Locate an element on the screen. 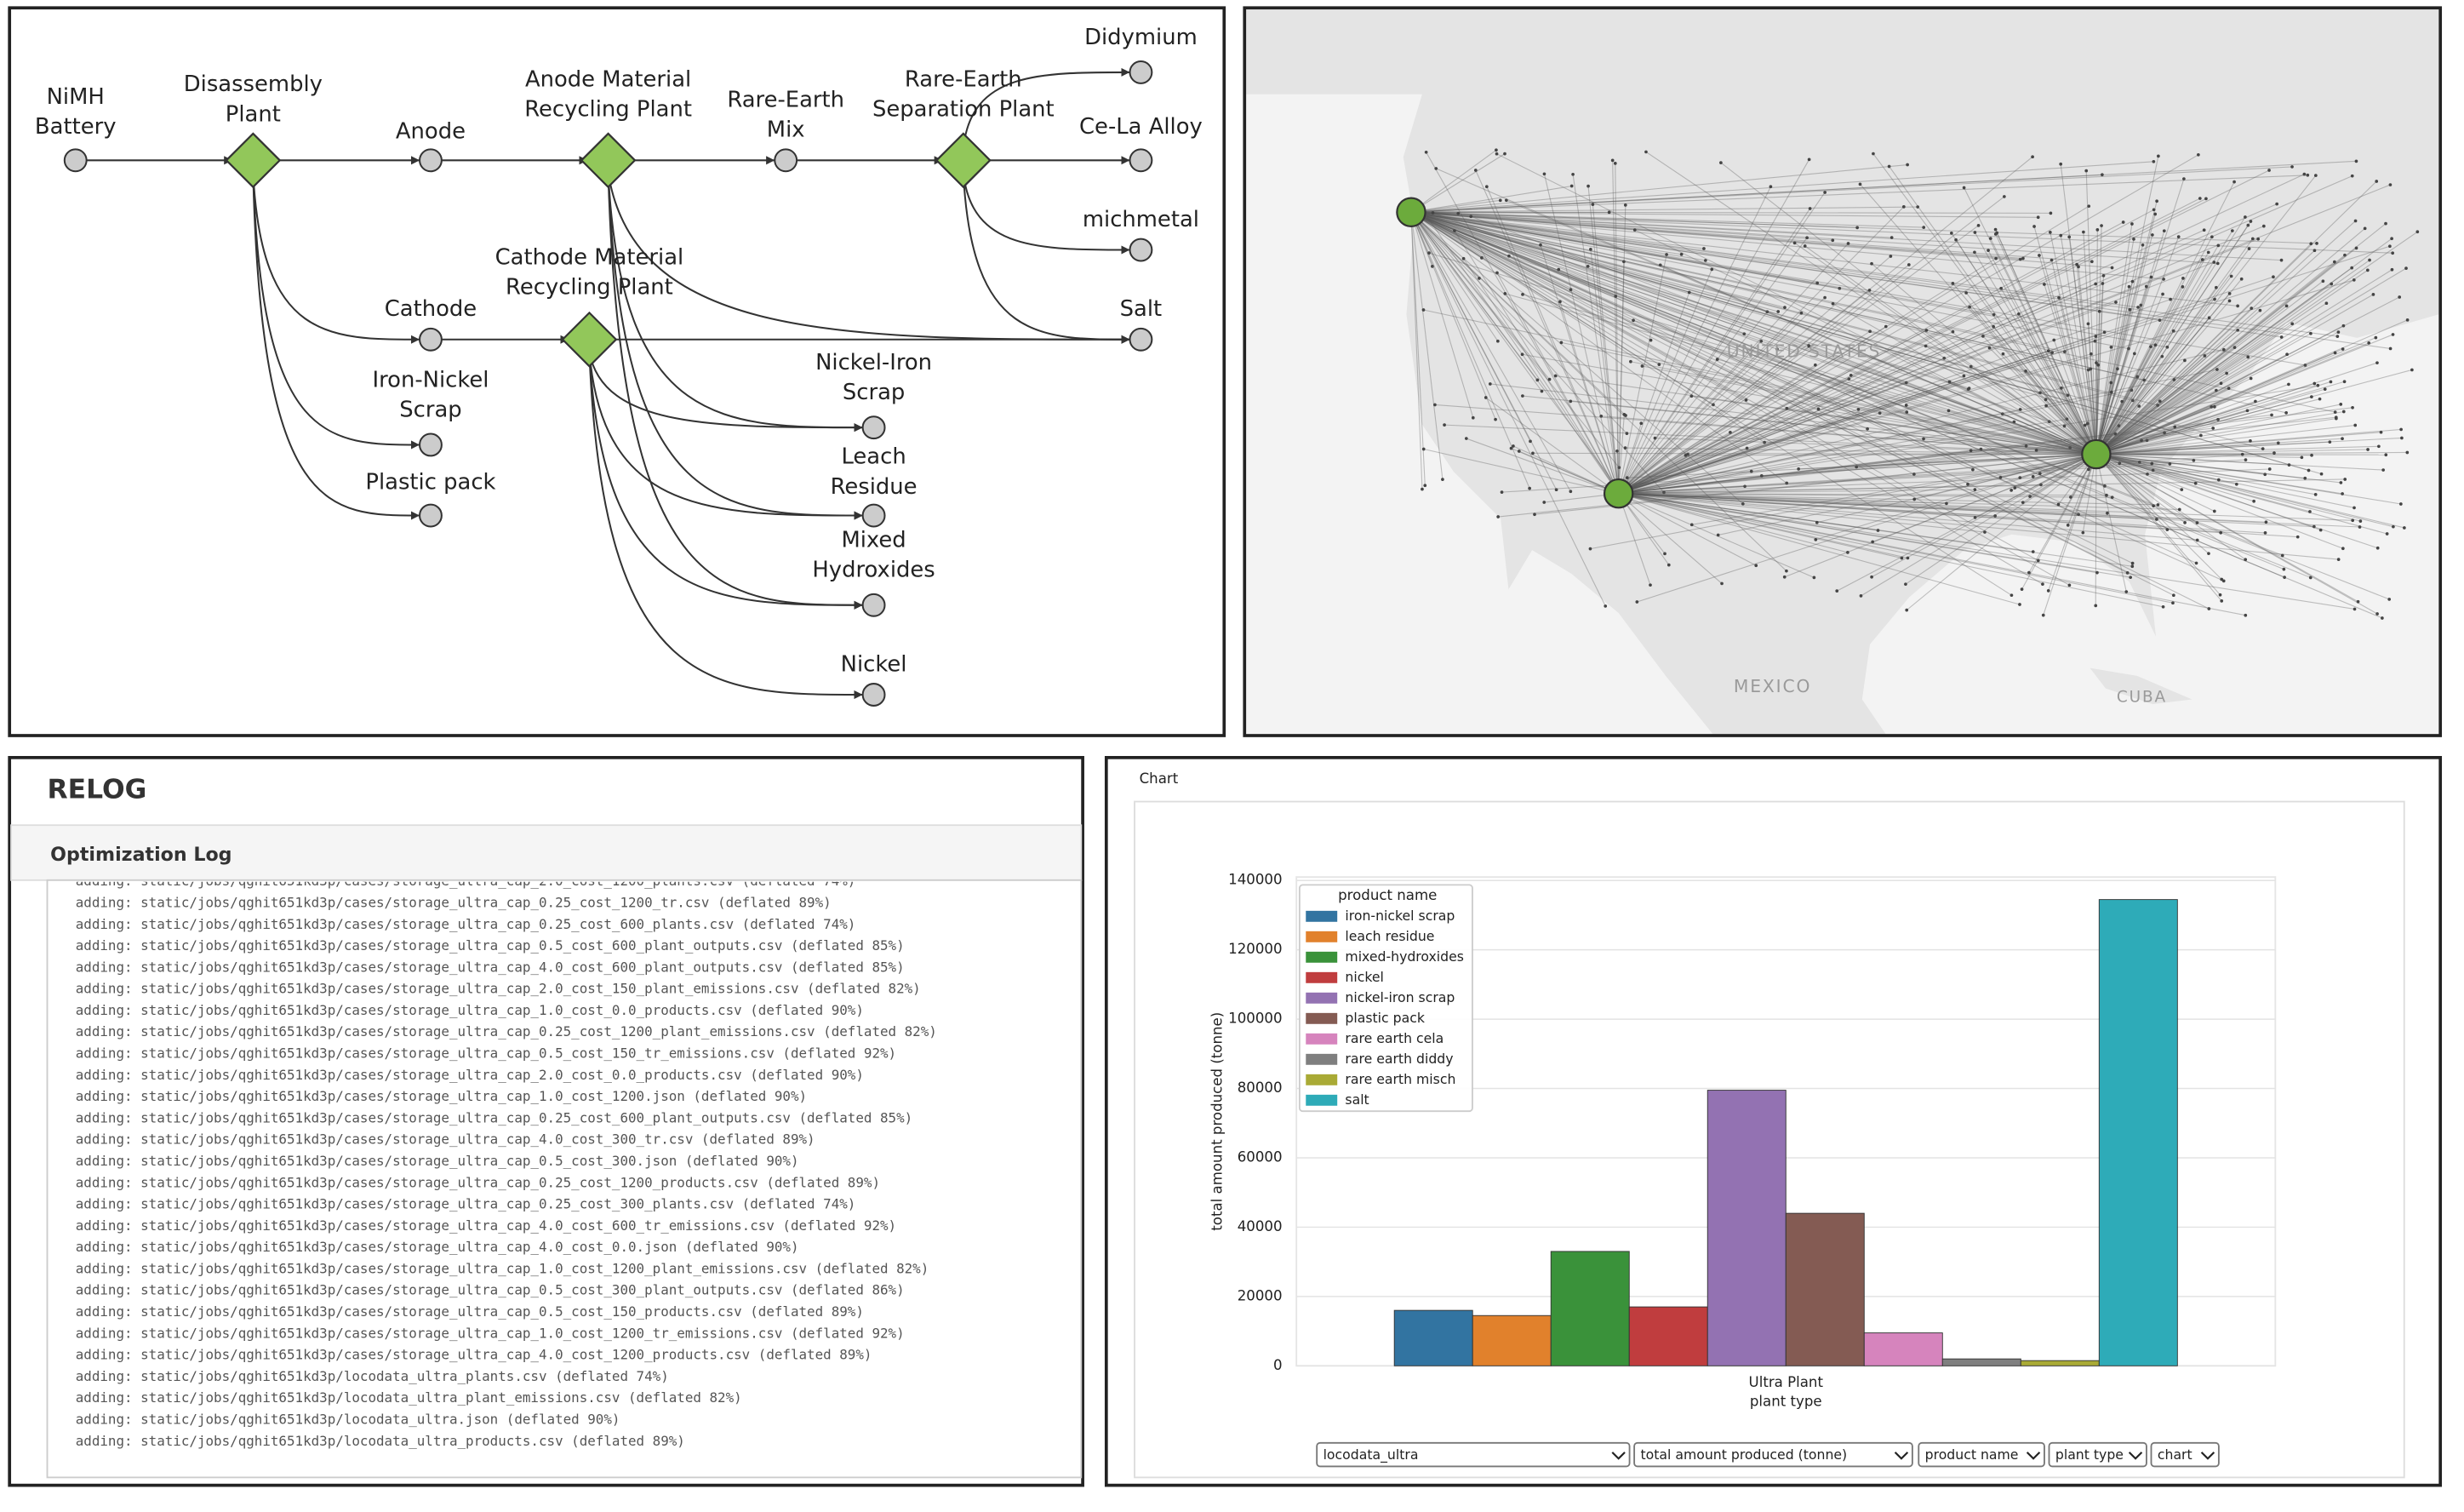  y-tick-label: 20000 is located at coordinates (1260, 1295).